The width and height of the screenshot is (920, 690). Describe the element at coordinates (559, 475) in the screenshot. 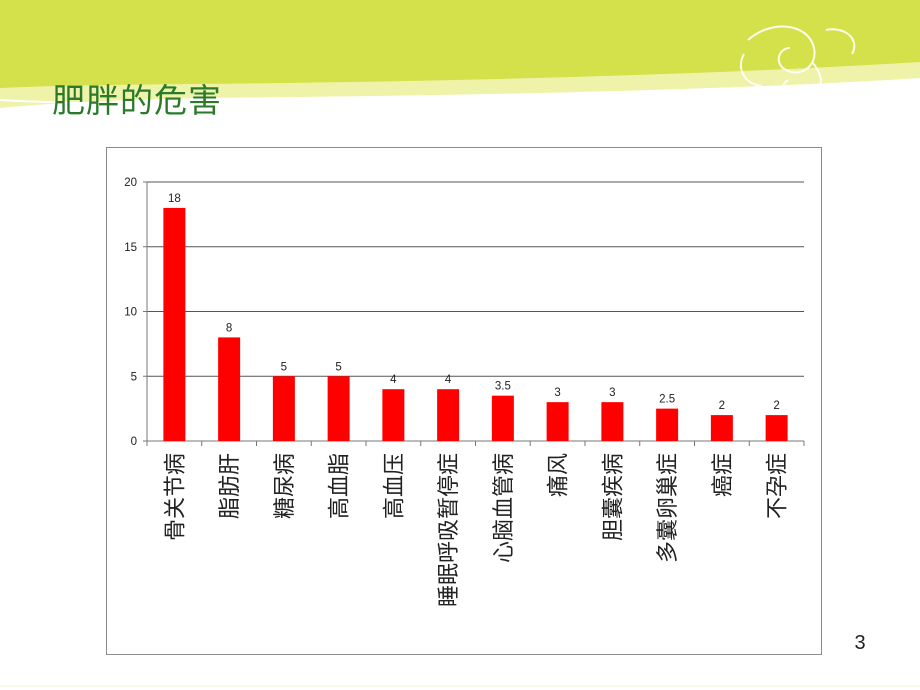

I see `x-category-label: 痛风` at that location.